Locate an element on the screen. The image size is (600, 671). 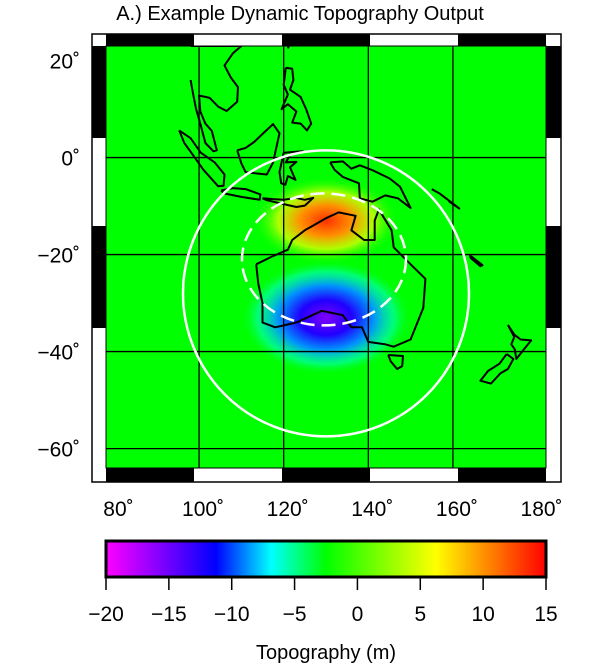
colorbar-tick-label: 10 is located at coordinates (482, 614).